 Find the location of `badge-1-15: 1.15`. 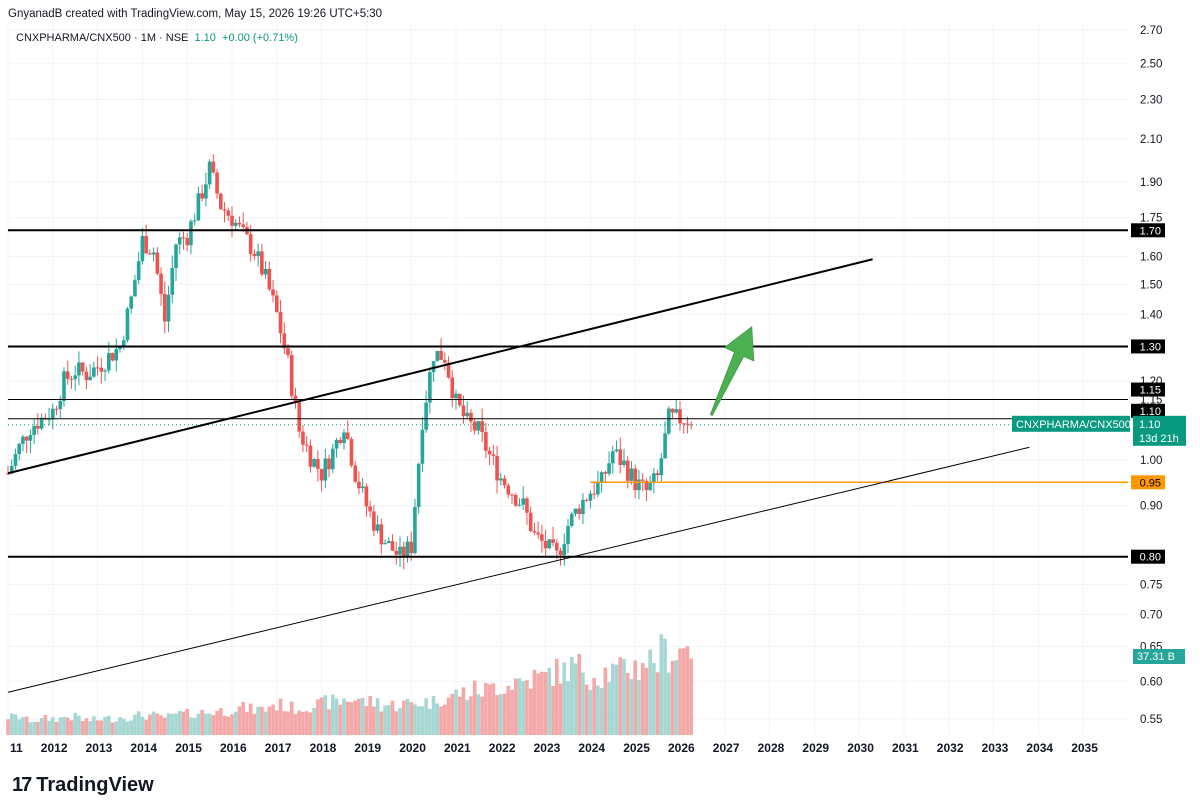

badge-1-15: 1.15 is located at coordinates (1150, 391).